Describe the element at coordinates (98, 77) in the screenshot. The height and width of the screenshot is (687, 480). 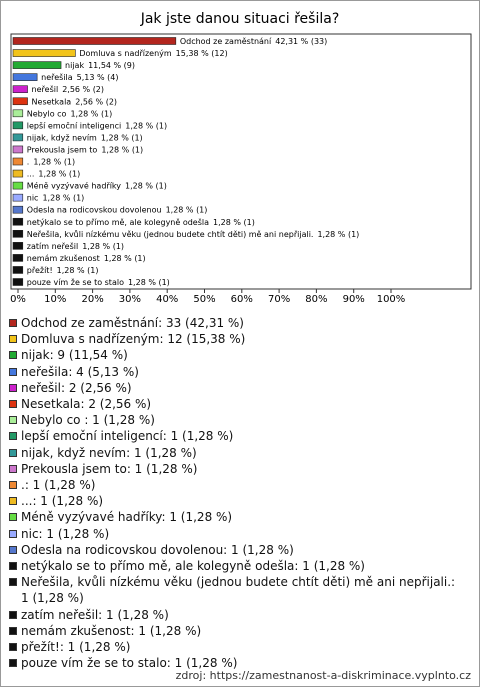
I see `bar-value-label: 5,13 % (4)` at that location.